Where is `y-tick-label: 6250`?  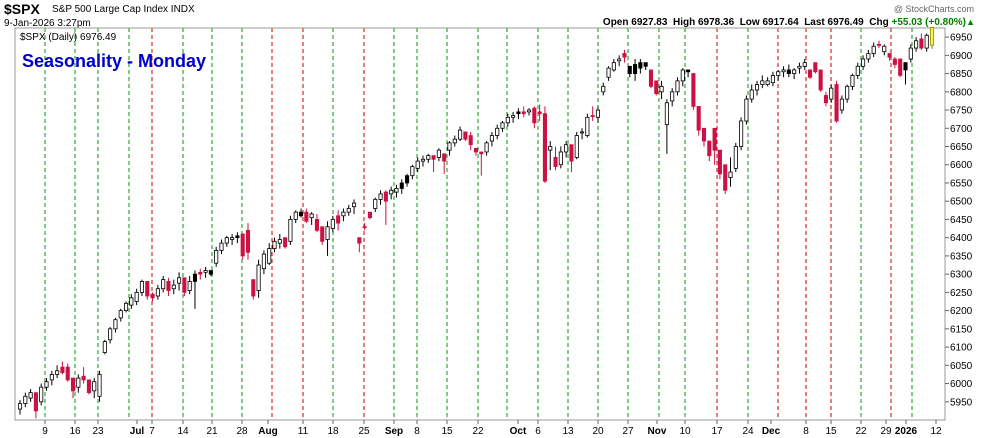 y-tick-label: 6250 is located at coordinates (961, 293).